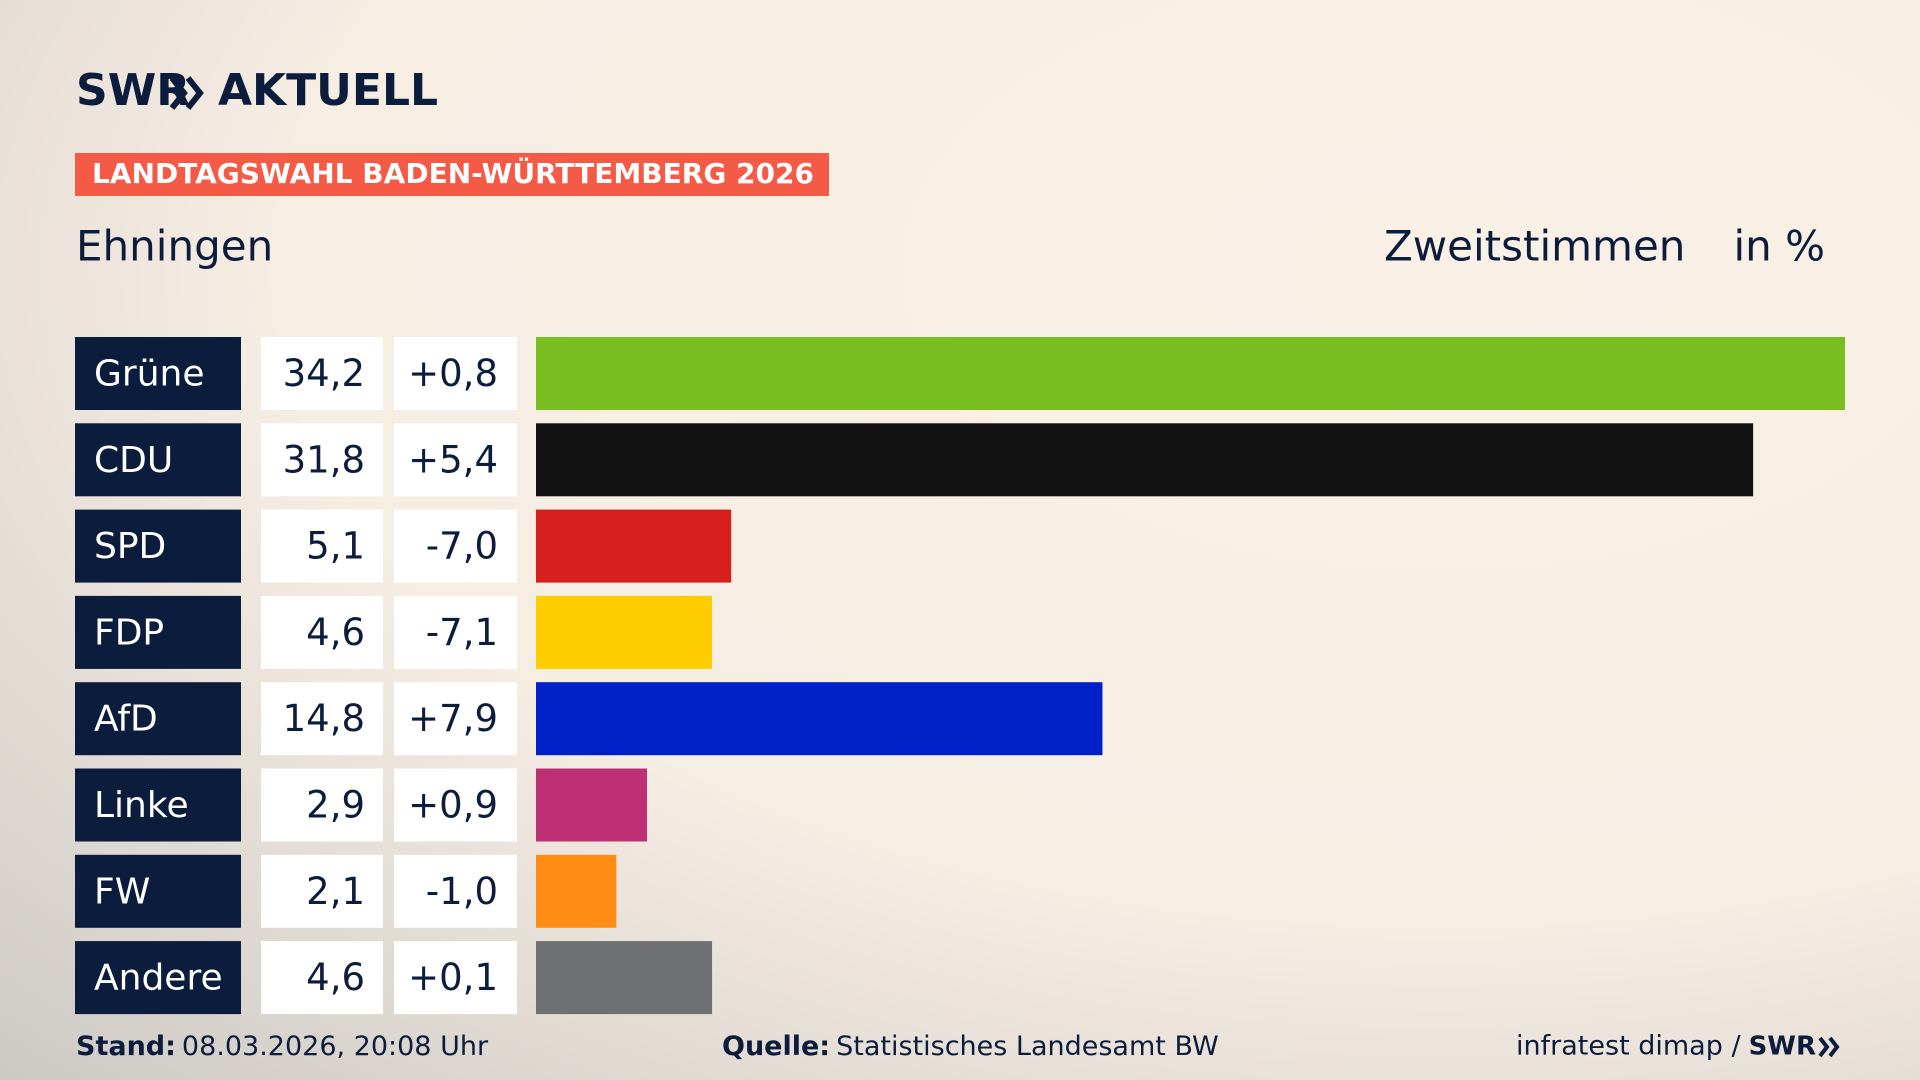  What do you see at coordinates (462, 891) in the screenshot?
I see `change-label: -1,0` at bounding box center [462, 891].